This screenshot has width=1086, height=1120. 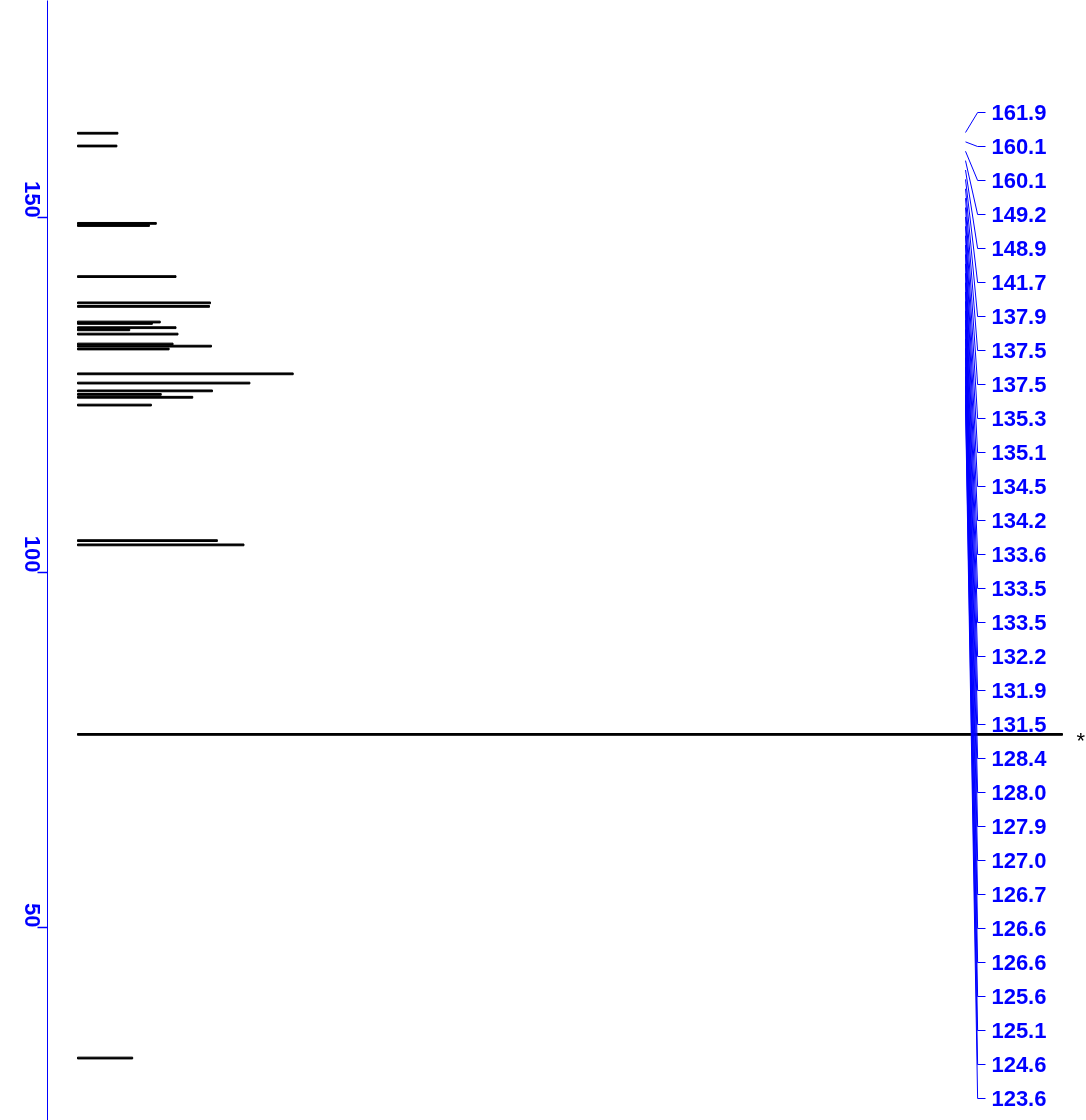 I want to click on annotation: 131.5, so click(x=1019, y=724).